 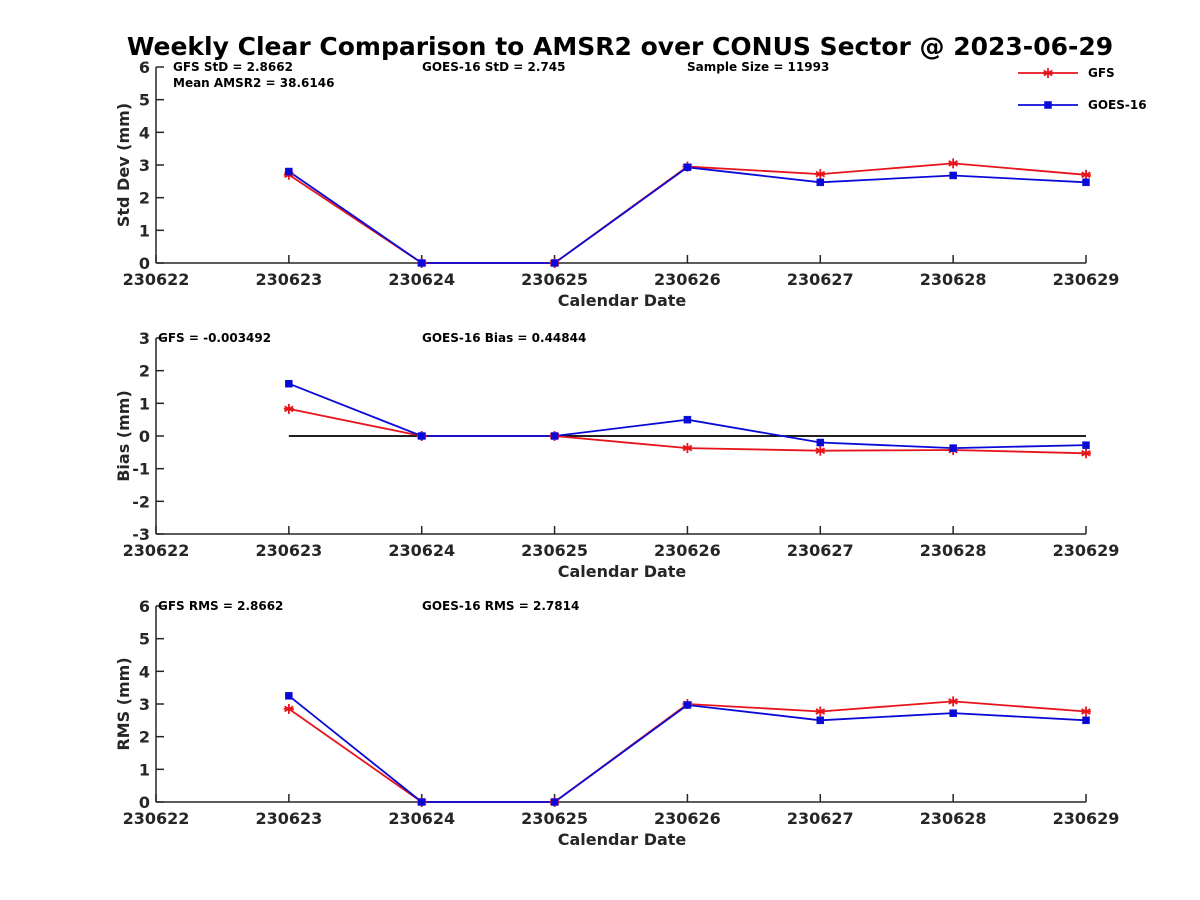 What do you see at coordinates (1101, 73) in the screenshot?
I see `legend-gfs-label: GFS` at bounding box center [1101, 73].